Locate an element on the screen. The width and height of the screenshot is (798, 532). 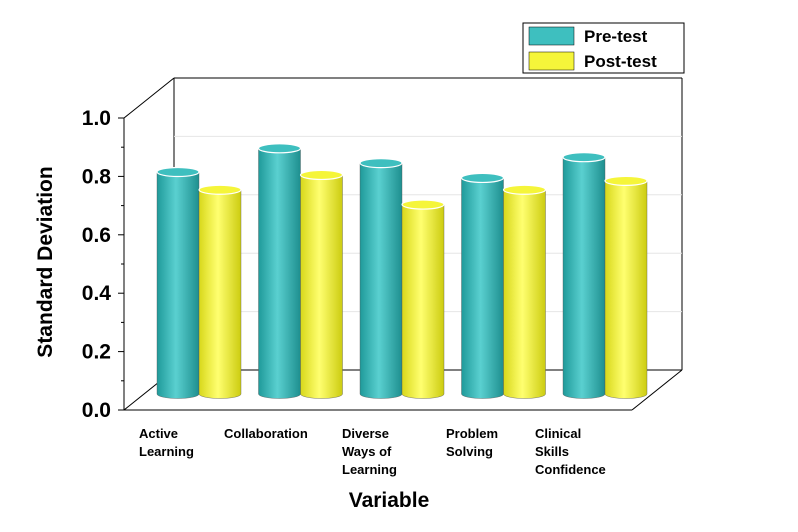
legend-label-post-test: Post-test is located at coordinates (620, 61).